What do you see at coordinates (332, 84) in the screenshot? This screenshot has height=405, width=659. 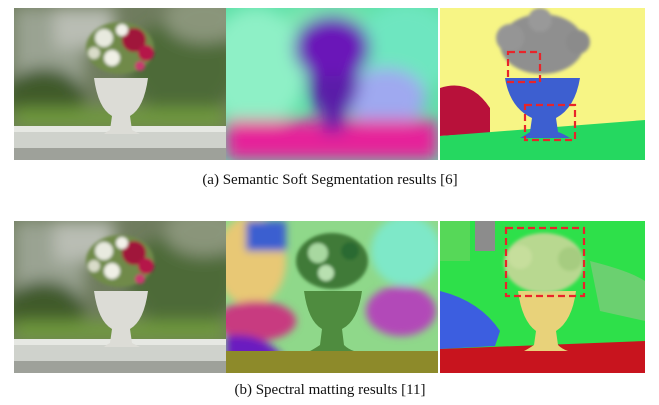 I see `sss-segmentation` at bounding box center [332, 84].